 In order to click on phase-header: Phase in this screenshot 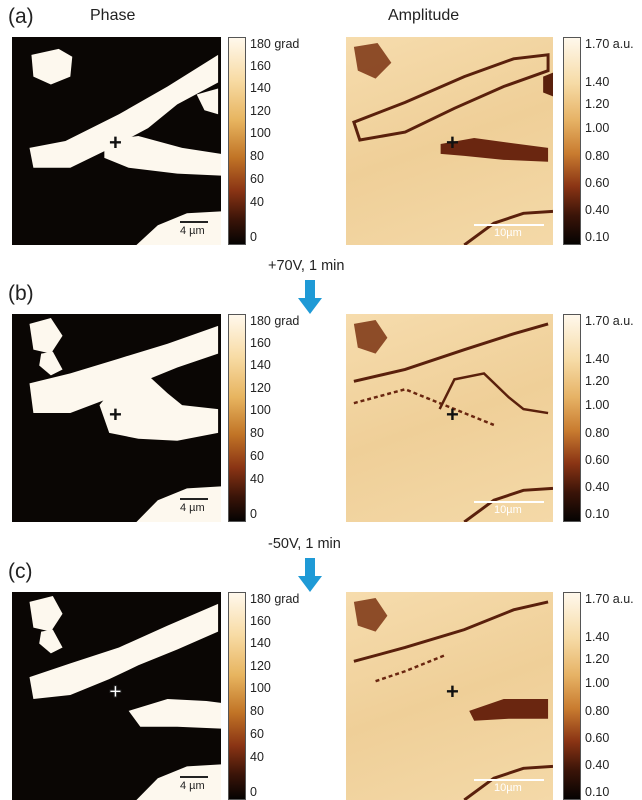, I will do `click(113, 15)`.